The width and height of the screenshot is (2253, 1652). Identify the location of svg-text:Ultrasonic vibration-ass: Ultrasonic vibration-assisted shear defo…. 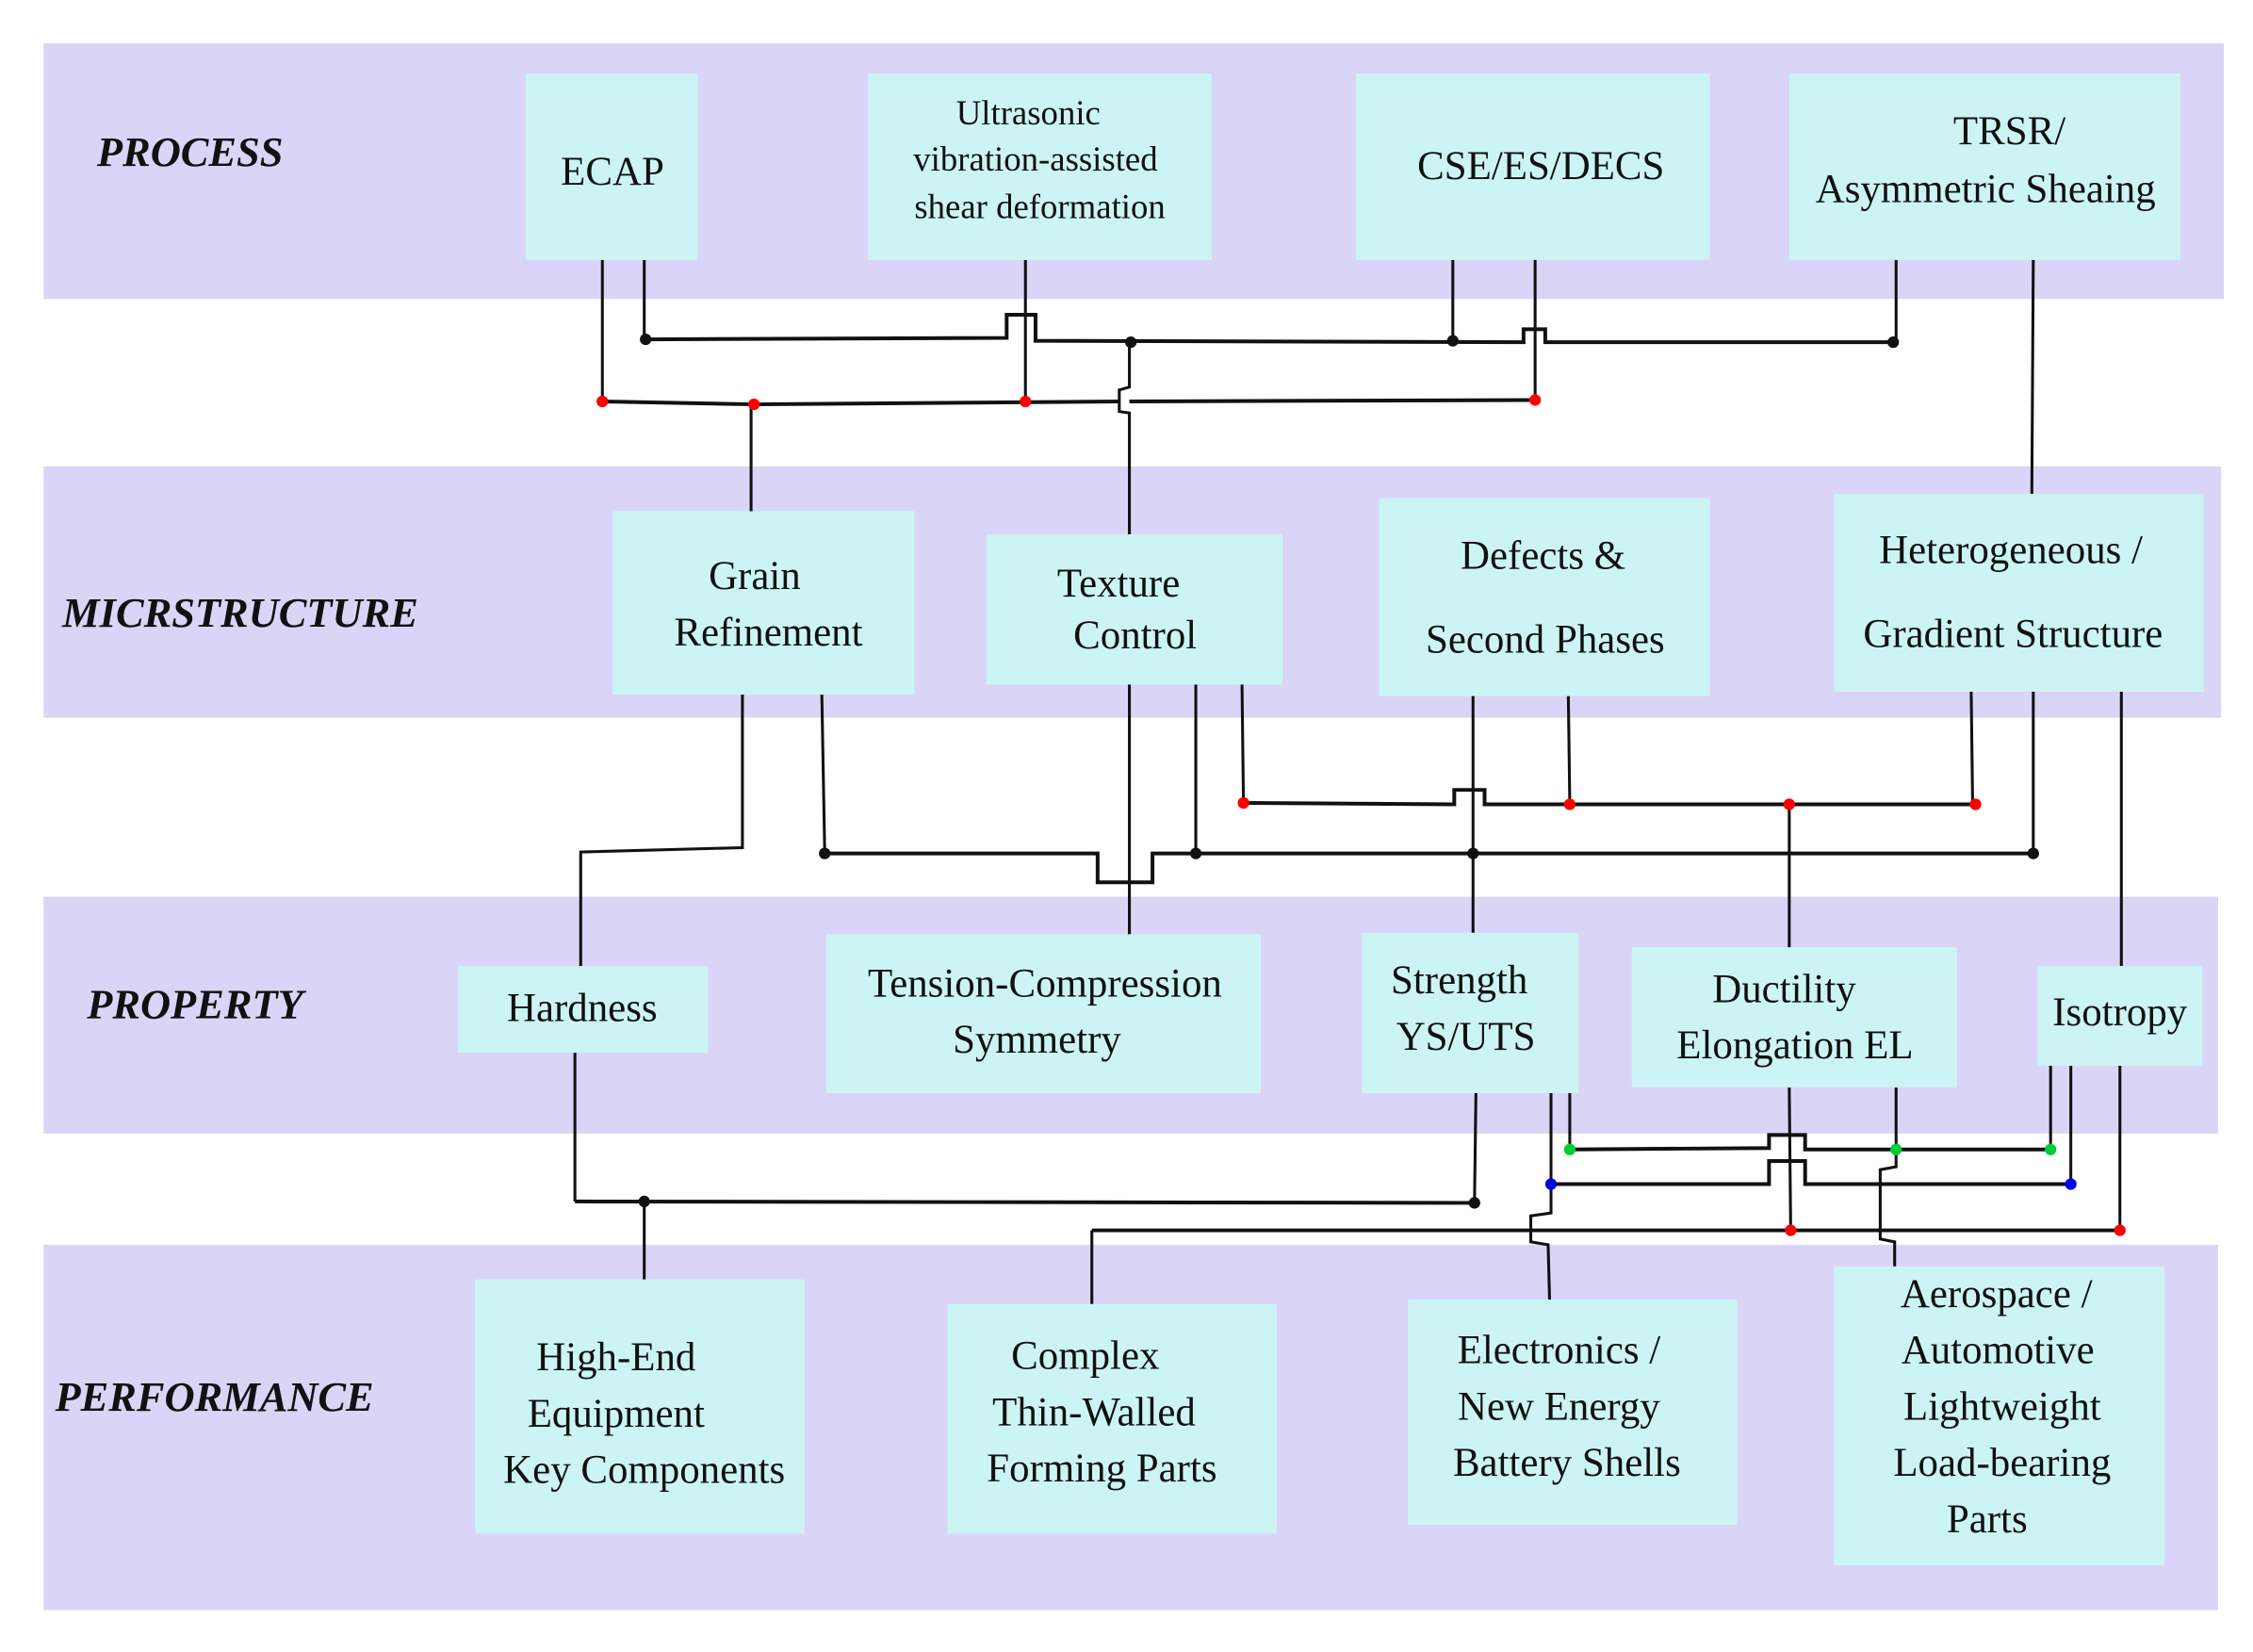
(1040, 160).